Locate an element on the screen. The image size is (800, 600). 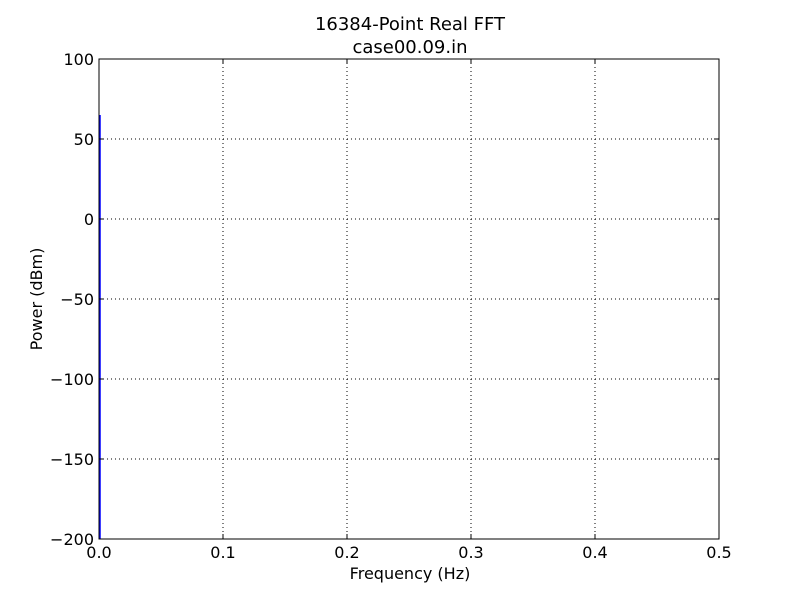
x-tick-label: 0.1 is located at coordinates (222, 552).